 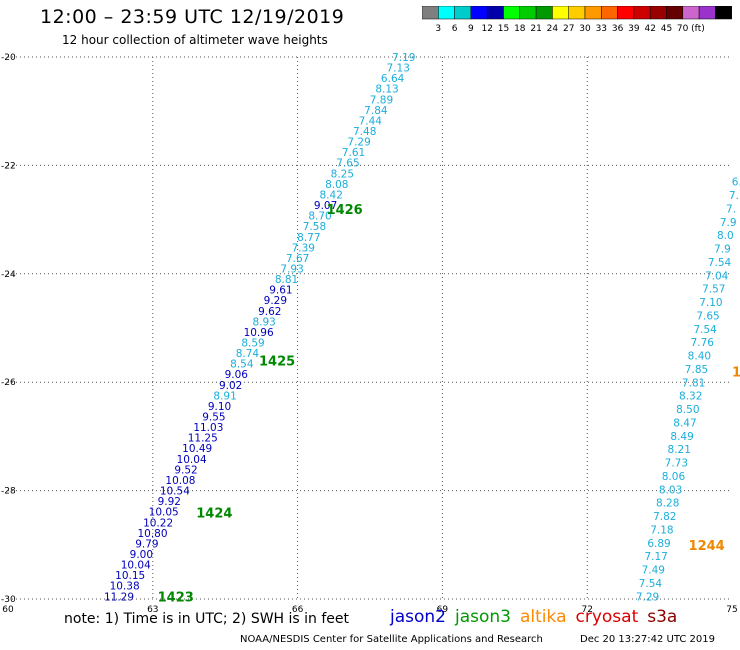 What do you see at coordinates (520, 29) in the screenshot?
I see `legend-label: 18` at bounding box center [520, 29].